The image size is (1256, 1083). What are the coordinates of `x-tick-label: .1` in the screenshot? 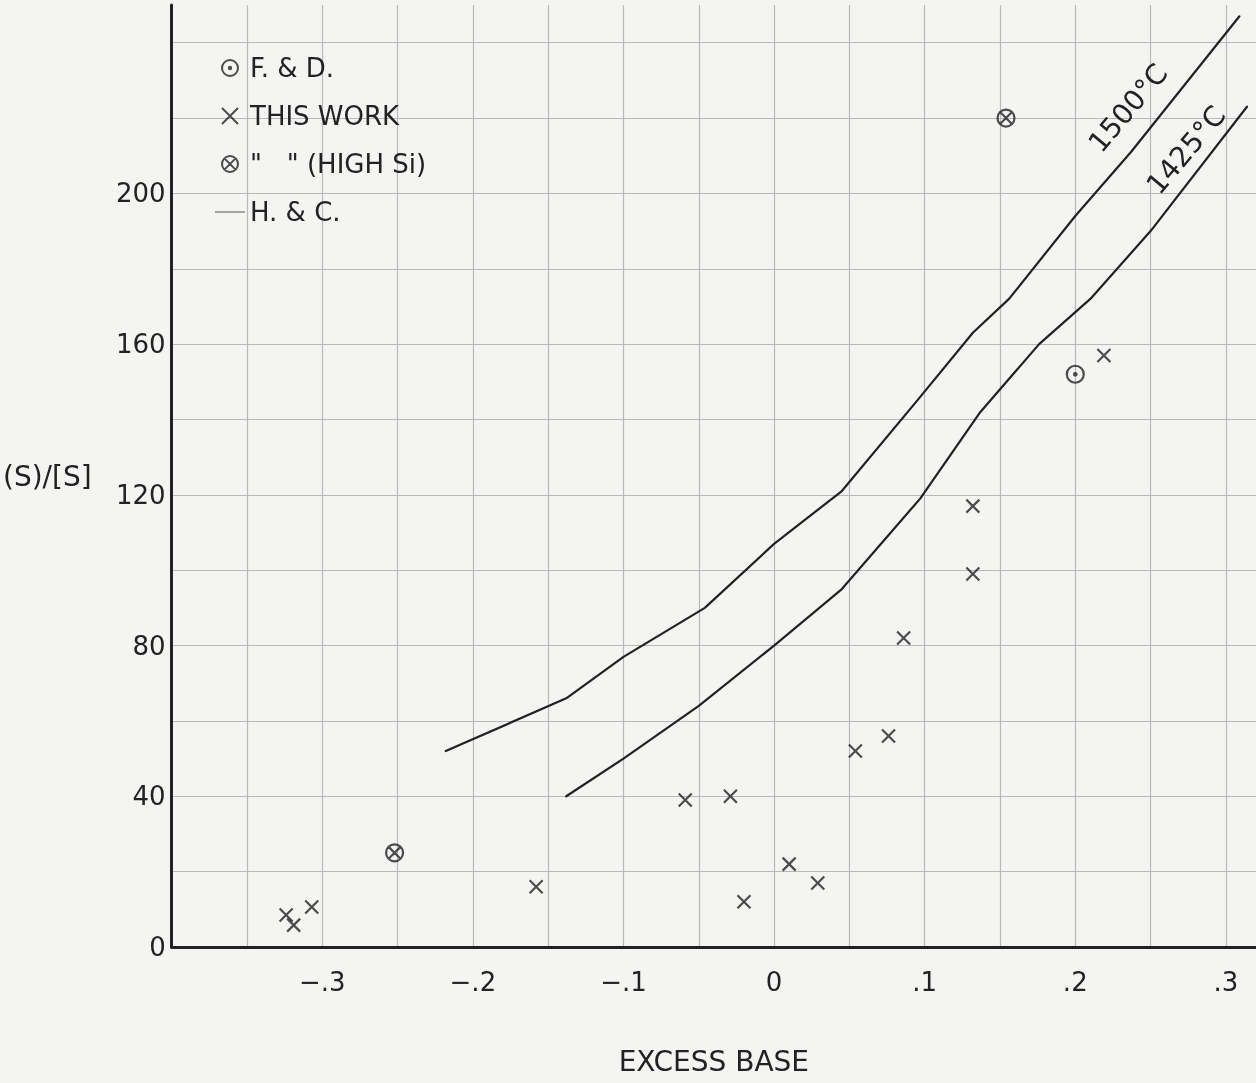 It's located at (925, 982).